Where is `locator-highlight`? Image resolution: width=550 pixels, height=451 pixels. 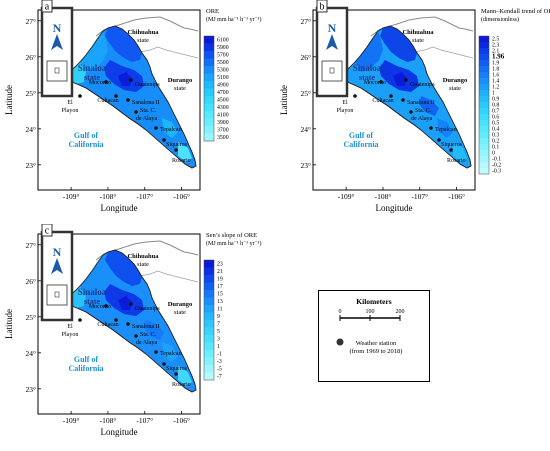
locator-highlight is located at coordinates (57, 294).